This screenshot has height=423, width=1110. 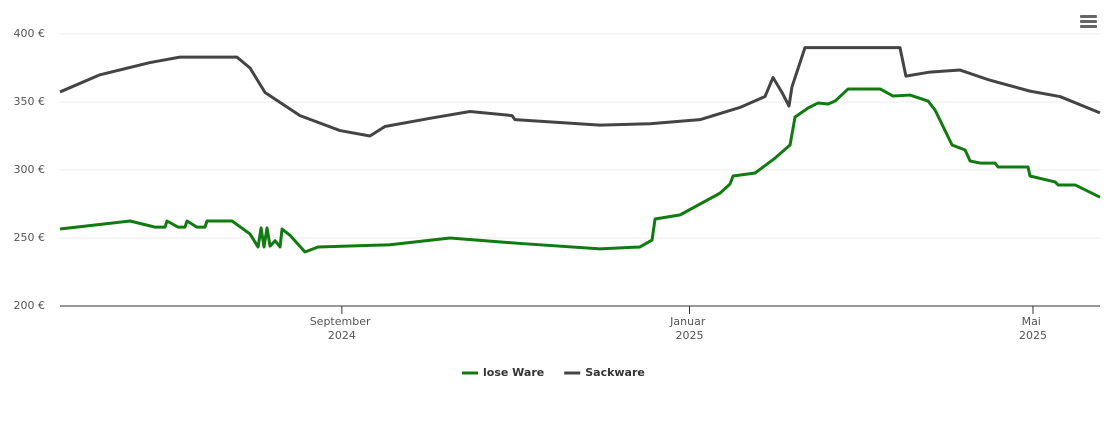 I want to click on legend-label: Sackware, so click(x=615, y=372).